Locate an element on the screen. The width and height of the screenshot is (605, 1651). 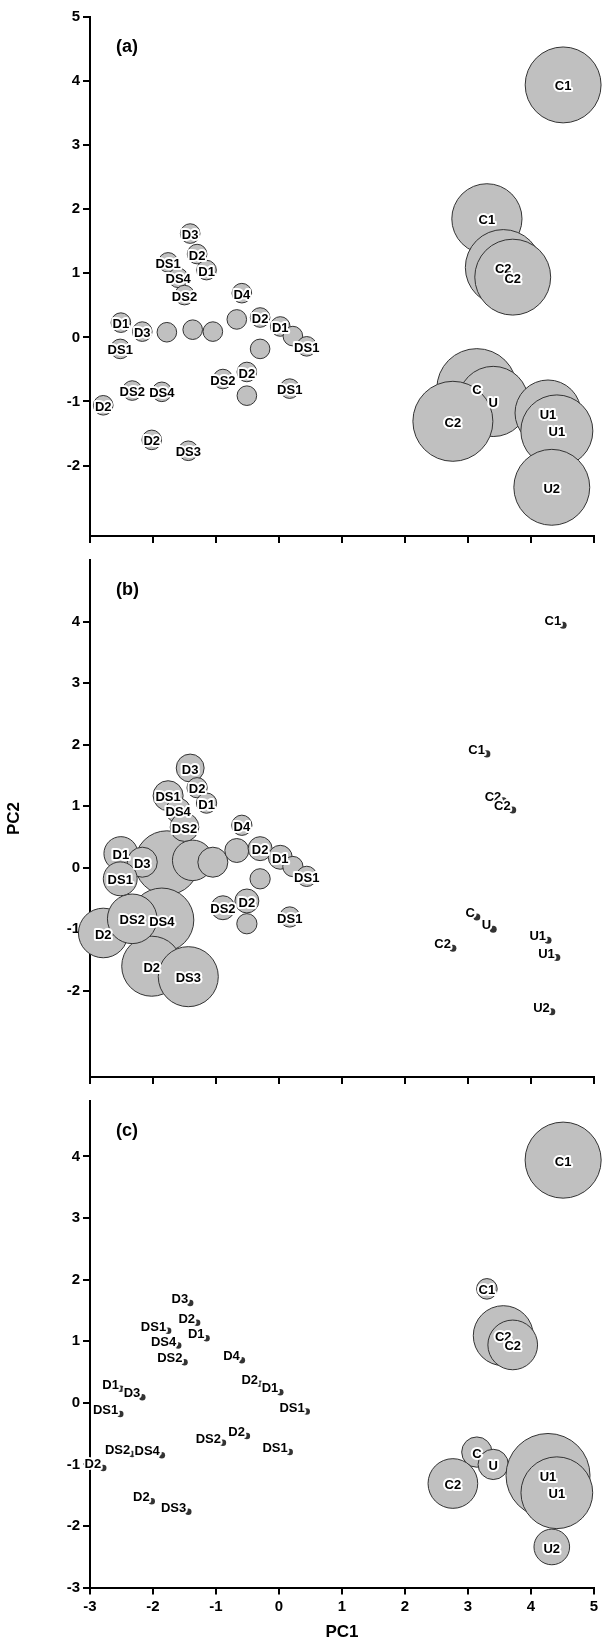
y-tick-label: 1 is located at coordinates (75, 1340).